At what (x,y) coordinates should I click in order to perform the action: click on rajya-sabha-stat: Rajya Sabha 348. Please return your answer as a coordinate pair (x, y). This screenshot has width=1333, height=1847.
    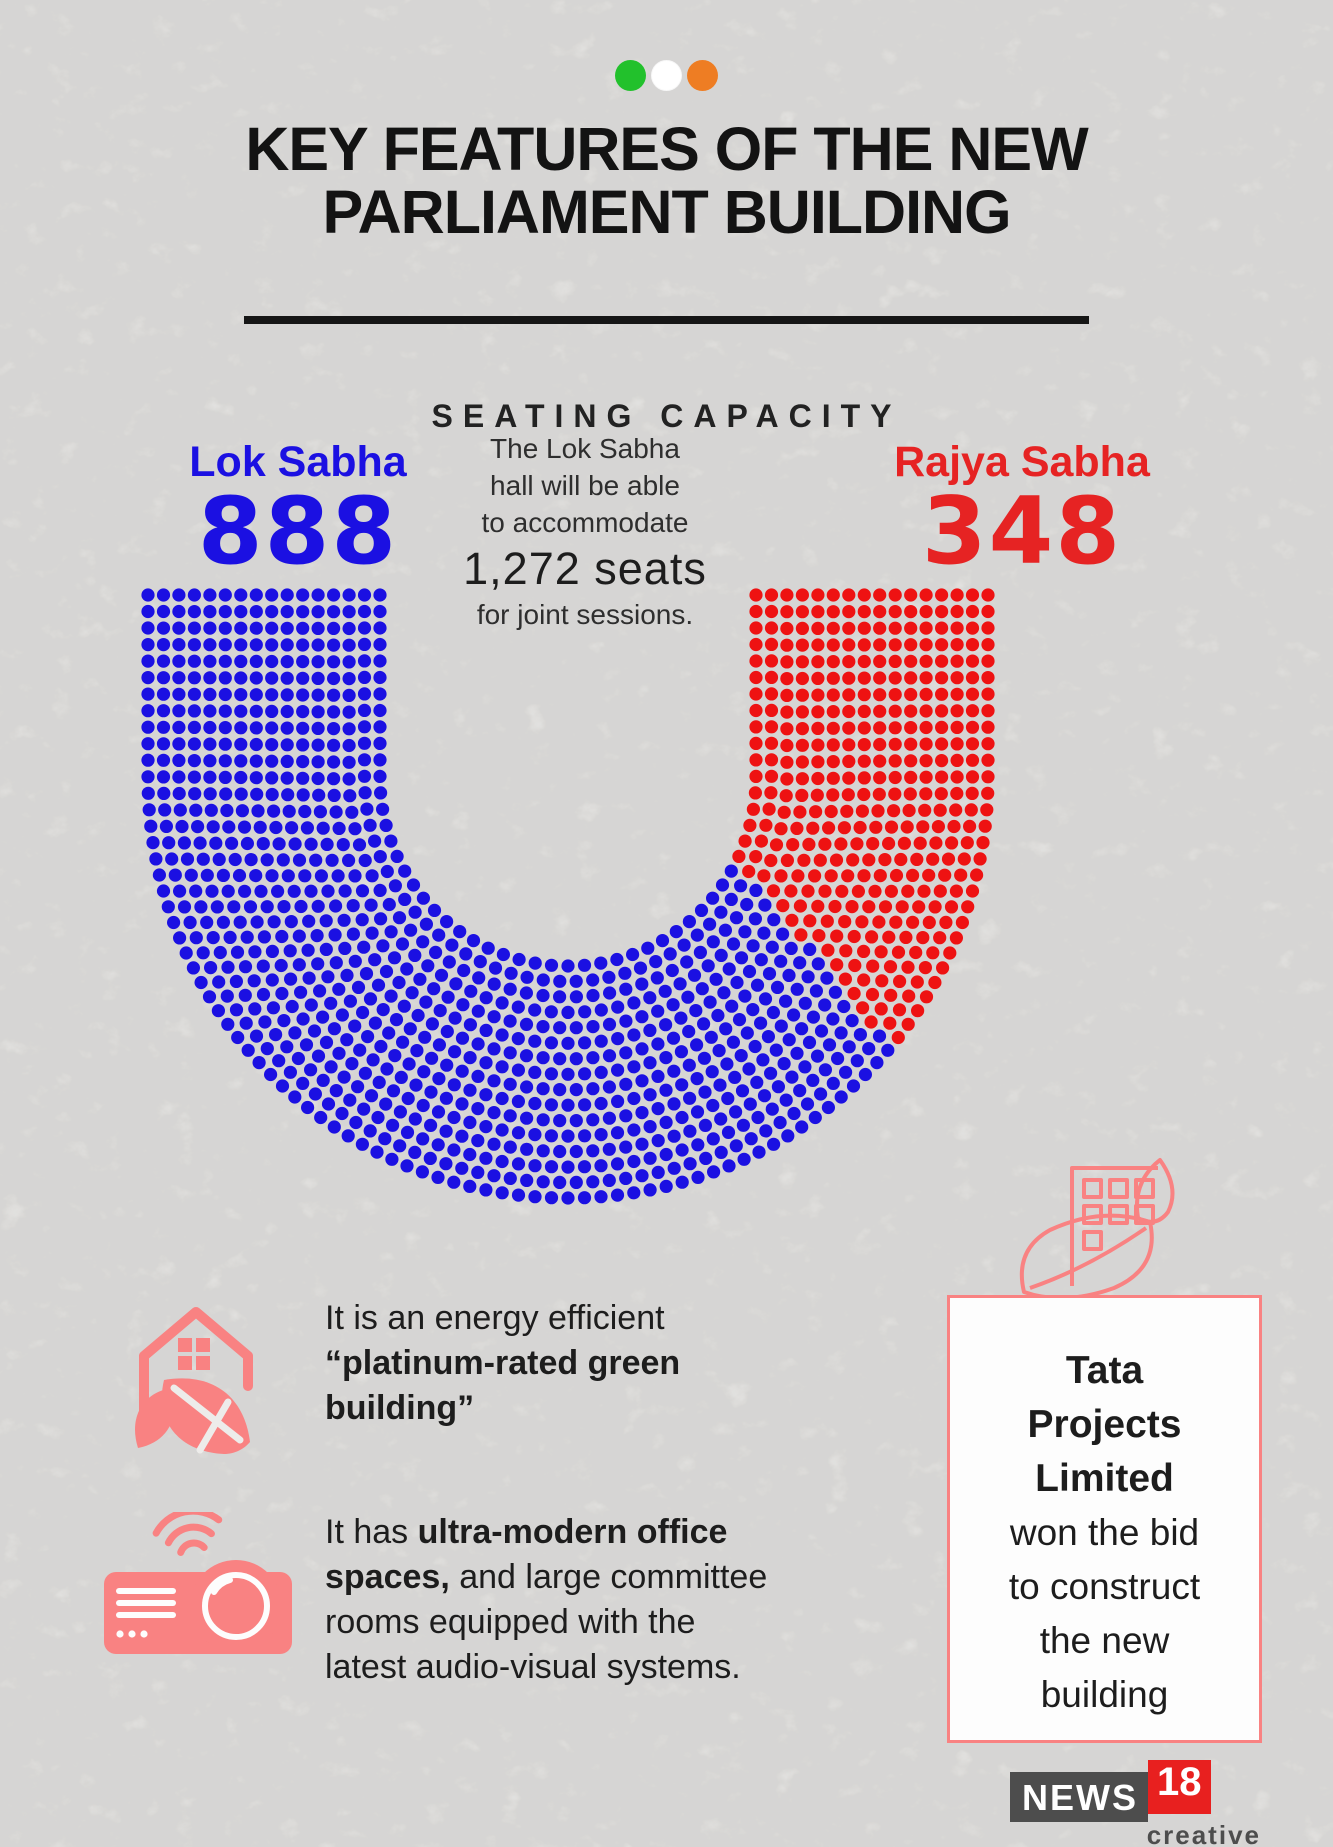
    Looking at the image, I should click on (1022, 508).